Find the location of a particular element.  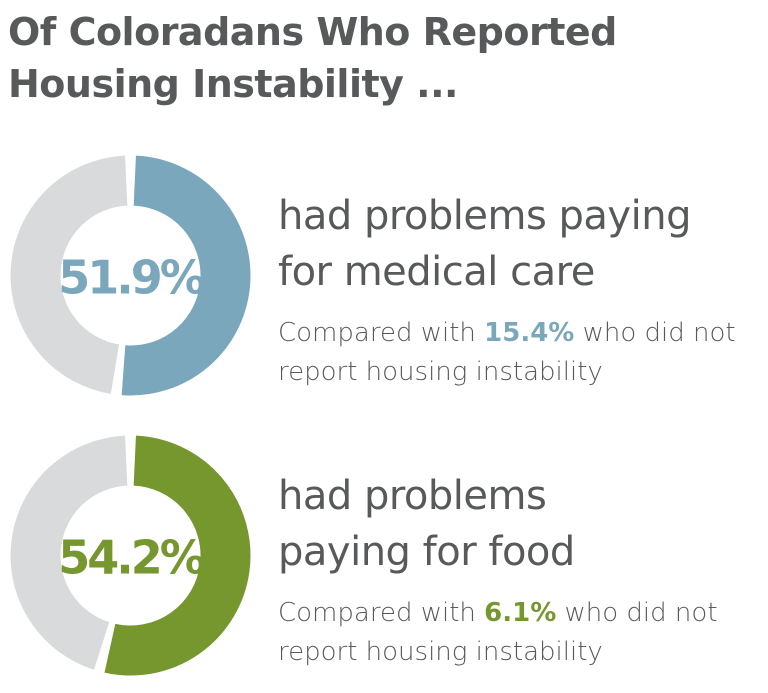

note-value: 15.4% is located at coordinates (529, 333).